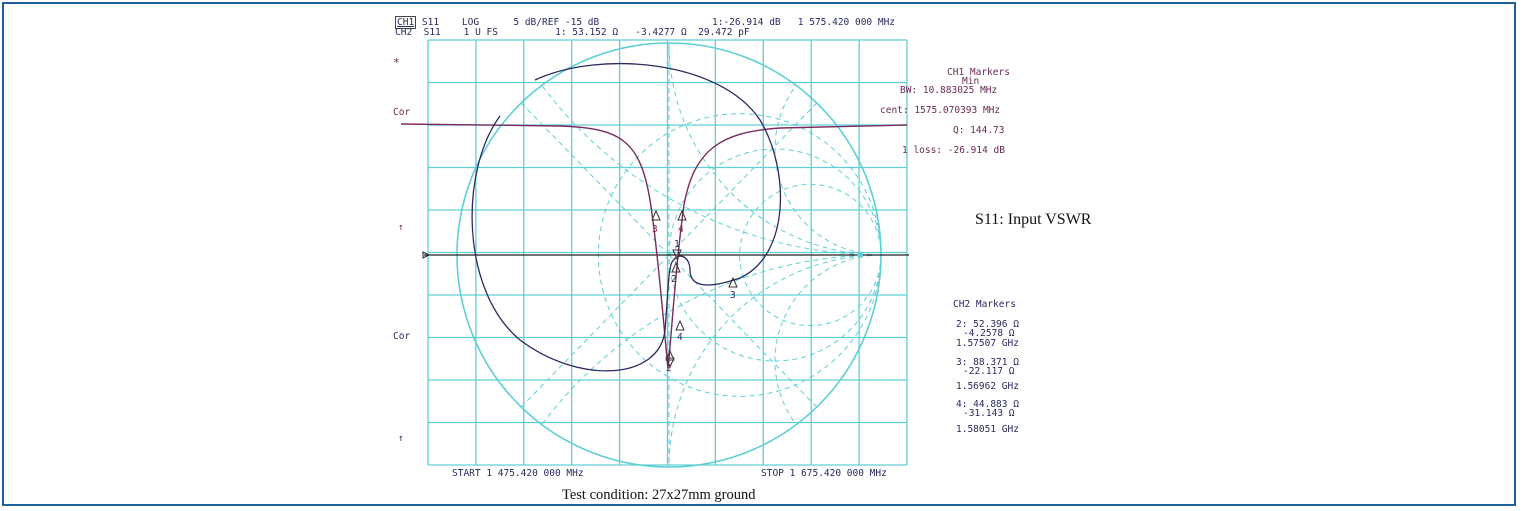 The image size is (1522, 511). What do you see at coordinates (979, 130) in the screenshot?
I see `ch1-q-factor: Q: 144.73` at bounding box center [979, 130].